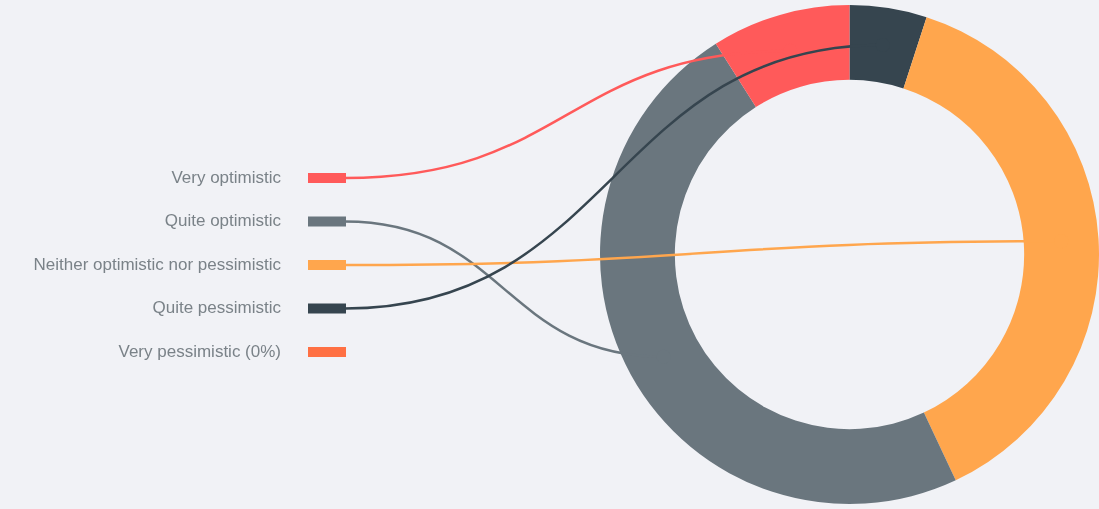 The image size is (1099, 509). What do you see at coordinates (226, 177) in the screenshot?
I see `legend-label: Very optimistic` at bounding box center [226, 177].